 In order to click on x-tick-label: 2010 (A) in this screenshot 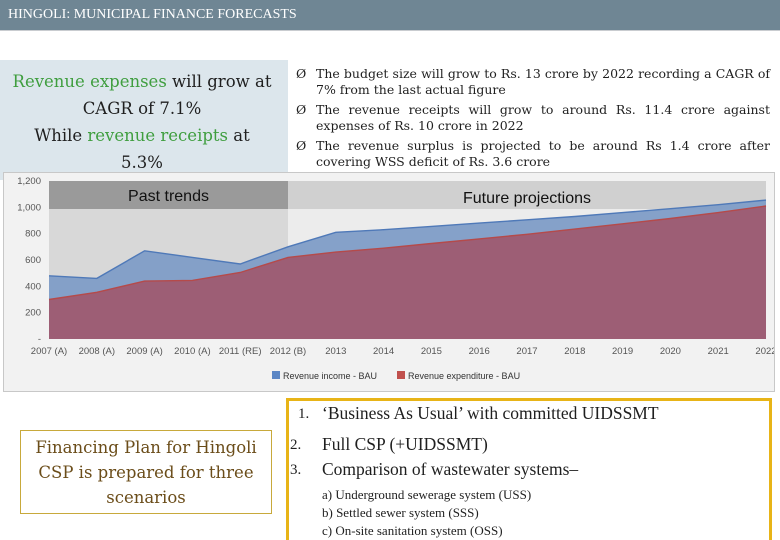, I will do `click(192, 351)`.